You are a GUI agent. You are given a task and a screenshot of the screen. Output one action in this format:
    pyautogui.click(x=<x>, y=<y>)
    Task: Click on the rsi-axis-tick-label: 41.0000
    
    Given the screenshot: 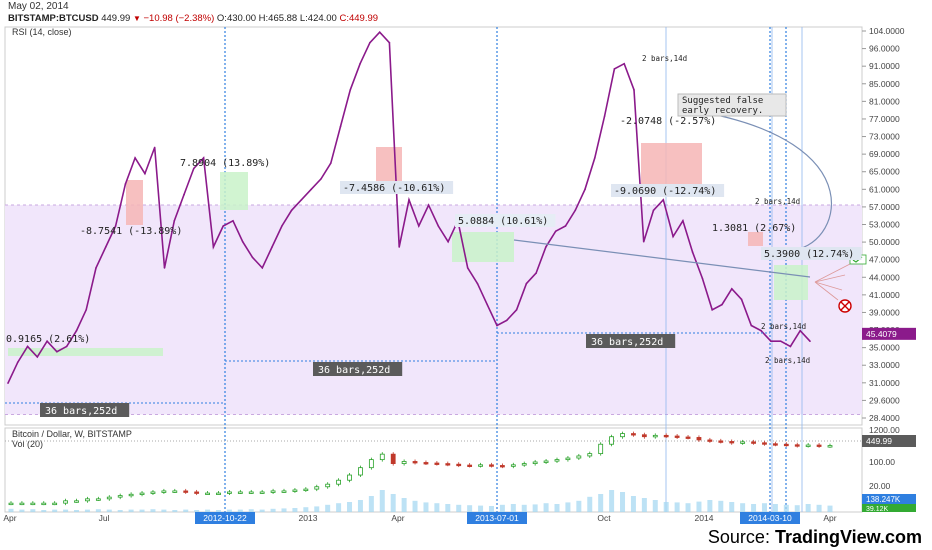 What is the action you would take?
    pyautogui.click(x=884, y=295)
    